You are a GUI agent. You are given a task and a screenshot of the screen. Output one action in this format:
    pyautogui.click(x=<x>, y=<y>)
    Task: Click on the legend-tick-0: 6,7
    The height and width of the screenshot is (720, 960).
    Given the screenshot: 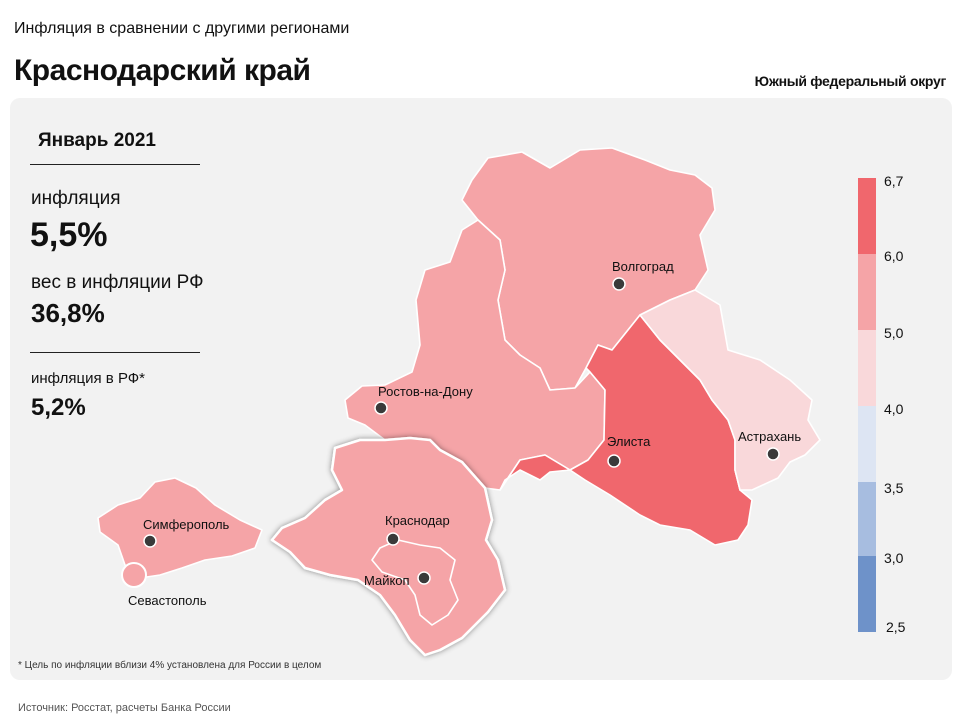 What is the action you would take?
    pyautogui.click(x=894, y=181)
    